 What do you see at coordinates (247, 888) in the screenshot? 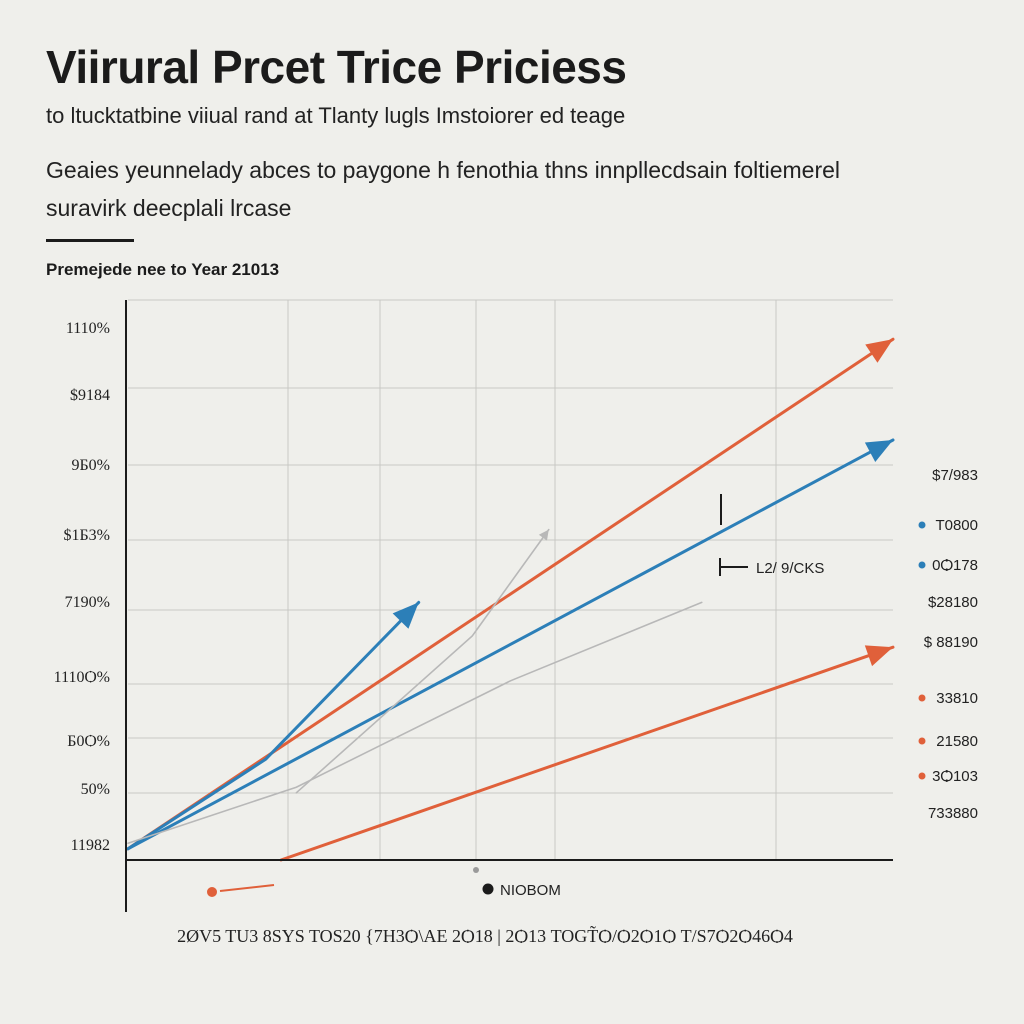
I see `orange-legend-line` at bounding box center [247, 888].